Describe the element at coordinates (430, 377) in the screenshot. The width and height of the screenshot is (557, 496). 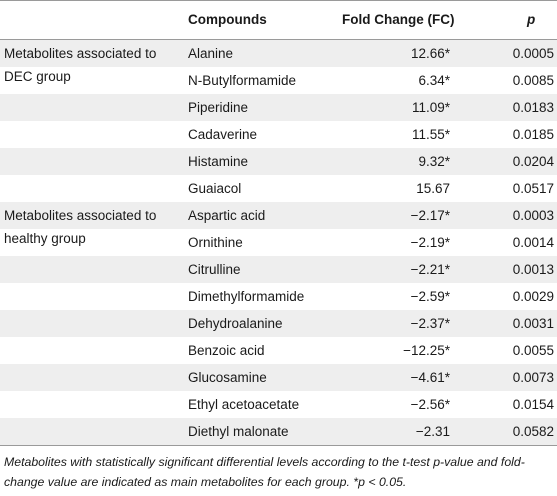
I see `fold-change-cell: −4.61*` at that location.